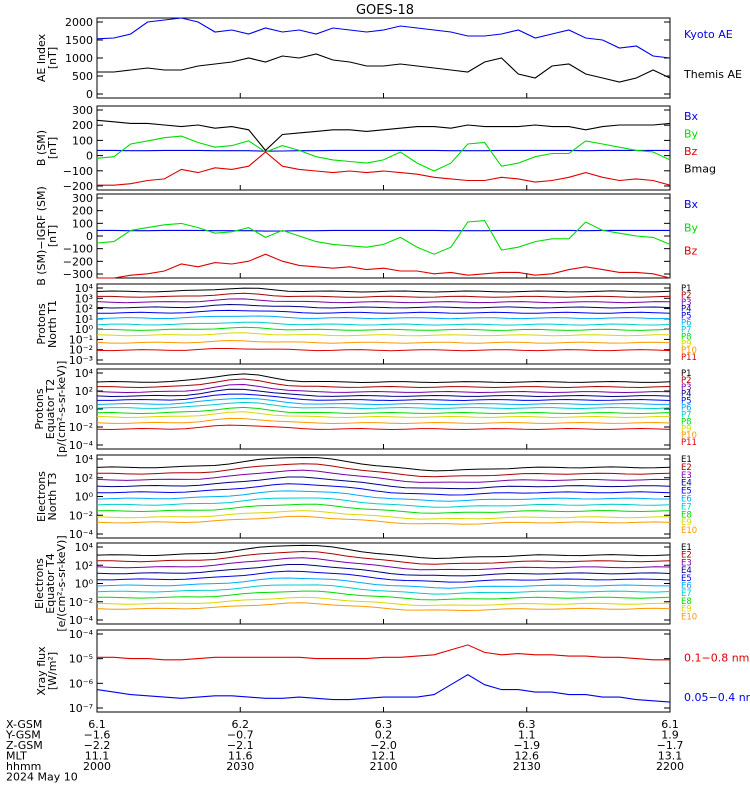 The image size is (750, 800). Describe the element at coordinates (23, 766) in the screenshot. I see `footer-row-label: hhmm` at that location.